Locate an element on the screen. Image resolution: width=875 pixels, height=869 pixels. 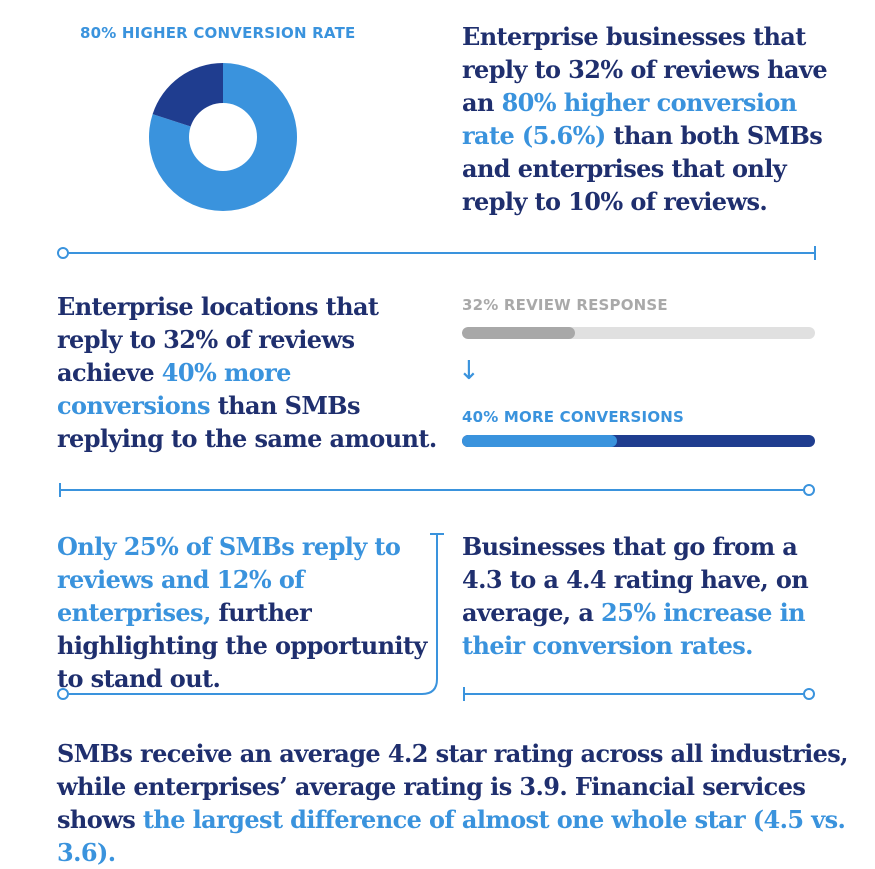
donut-title: 80% HIGHER CONVERSION RATE is located at coordinates (218, 33).